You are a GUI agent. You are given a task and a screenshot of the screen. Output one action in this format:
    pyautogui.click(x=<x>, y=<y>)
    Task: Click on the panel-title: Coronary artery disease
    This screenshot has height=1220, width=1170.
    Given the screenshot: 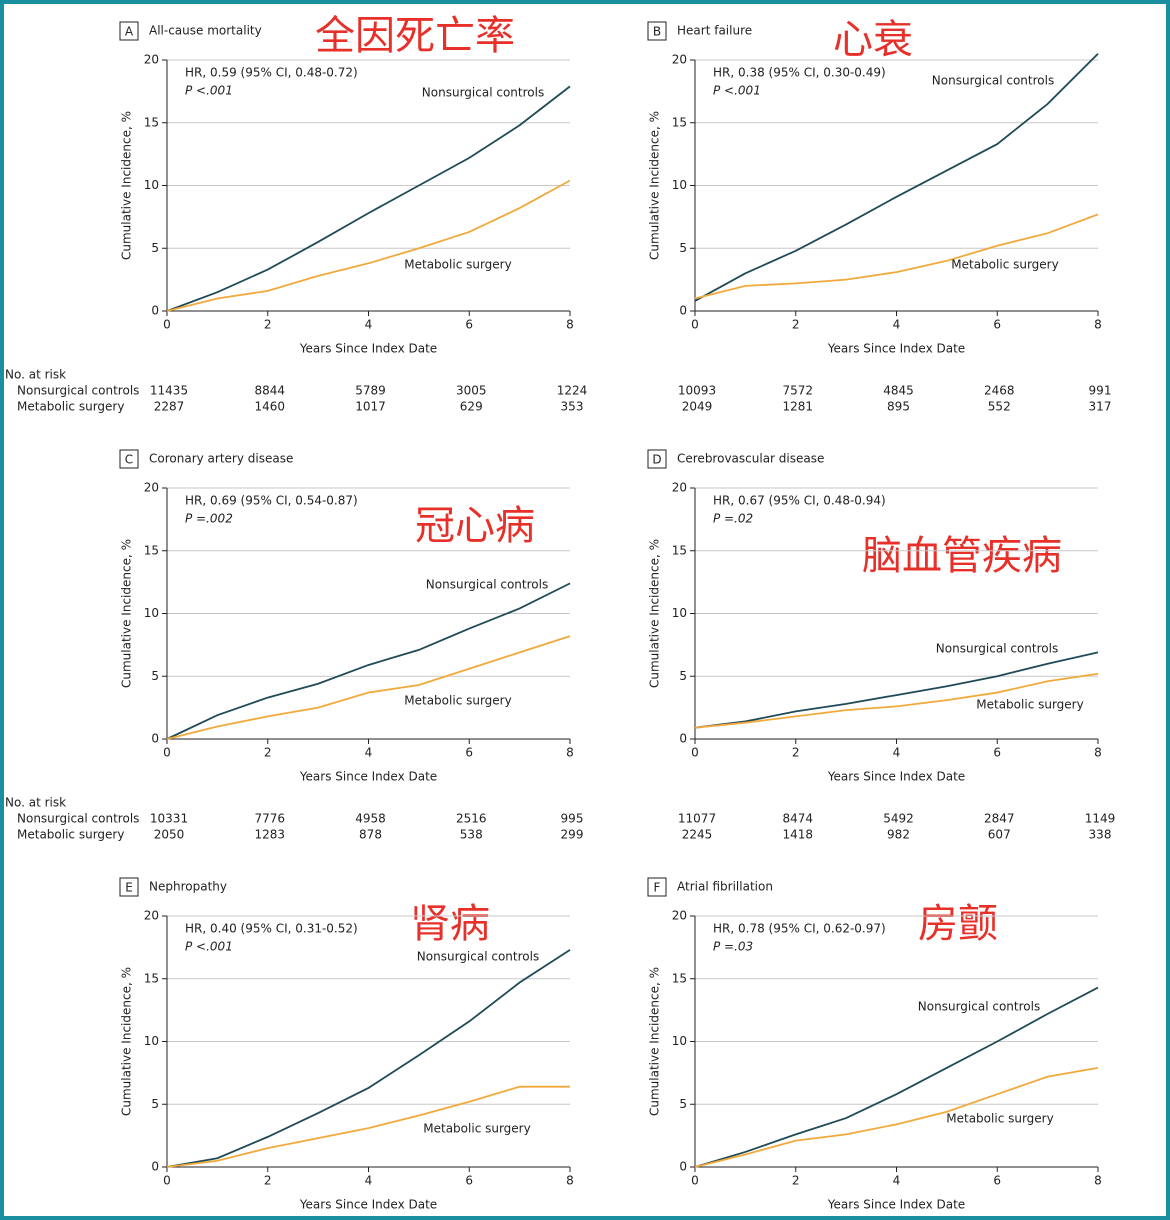 What is the action you would take?
    pyautogui.click(x=221, y=459)
    